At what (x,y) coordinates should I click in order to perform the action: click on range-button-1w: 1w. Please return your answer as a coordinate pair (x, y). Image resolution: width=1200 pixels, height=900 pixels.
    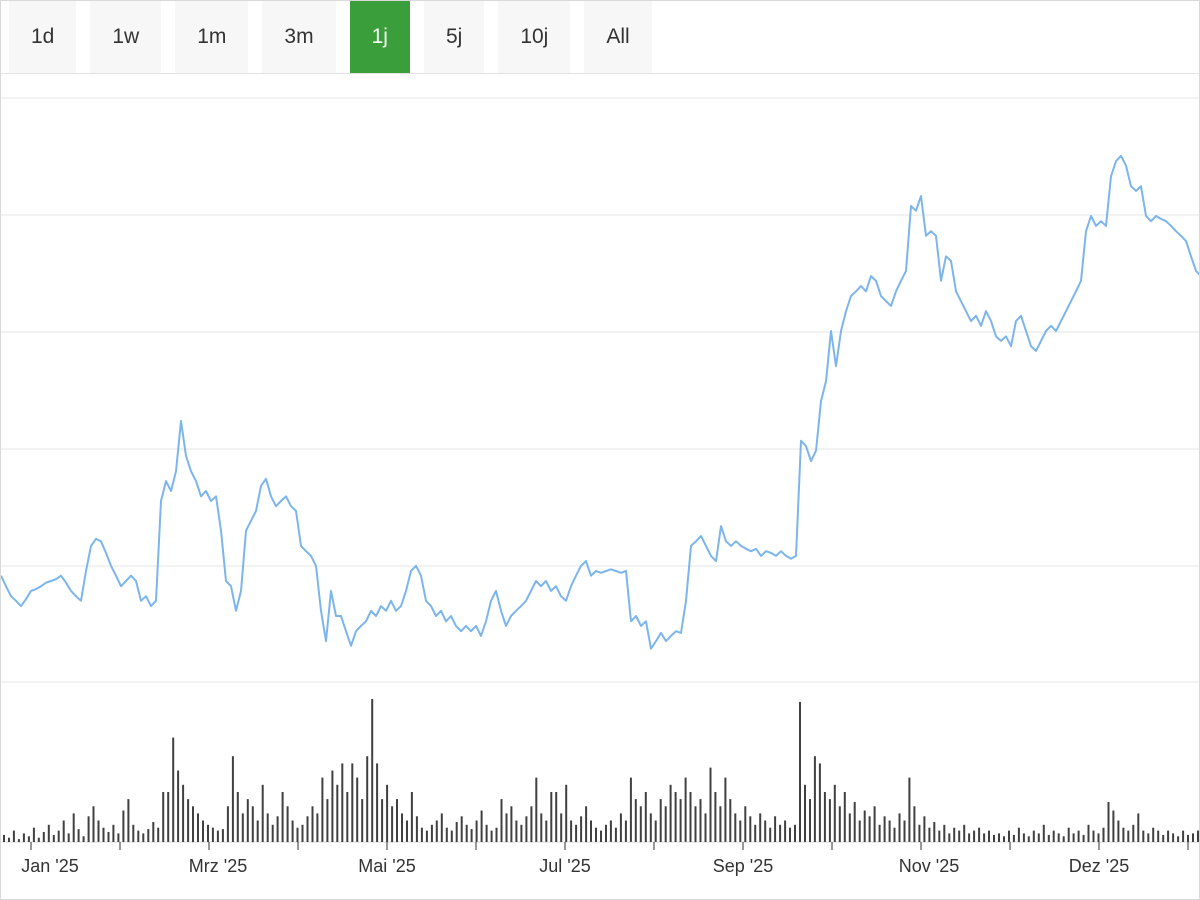
    Looking at the image, I should click on (126, 37).